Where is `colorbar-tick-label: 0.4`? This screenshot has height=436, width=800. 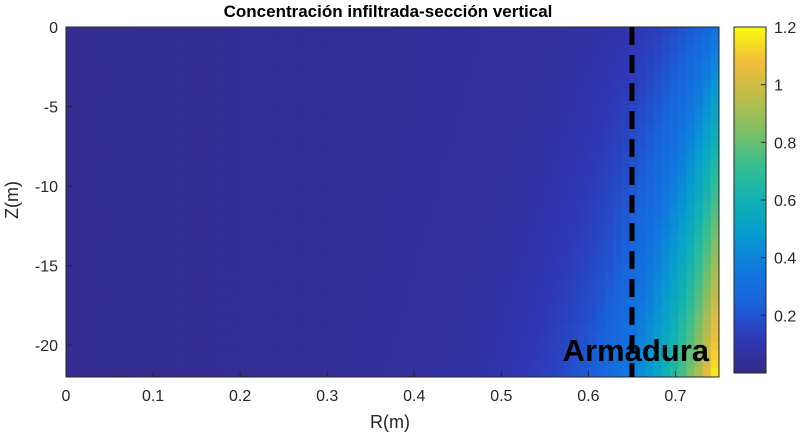
colorbar-tick-label: 0.4 is located at coordinates (785, 259).